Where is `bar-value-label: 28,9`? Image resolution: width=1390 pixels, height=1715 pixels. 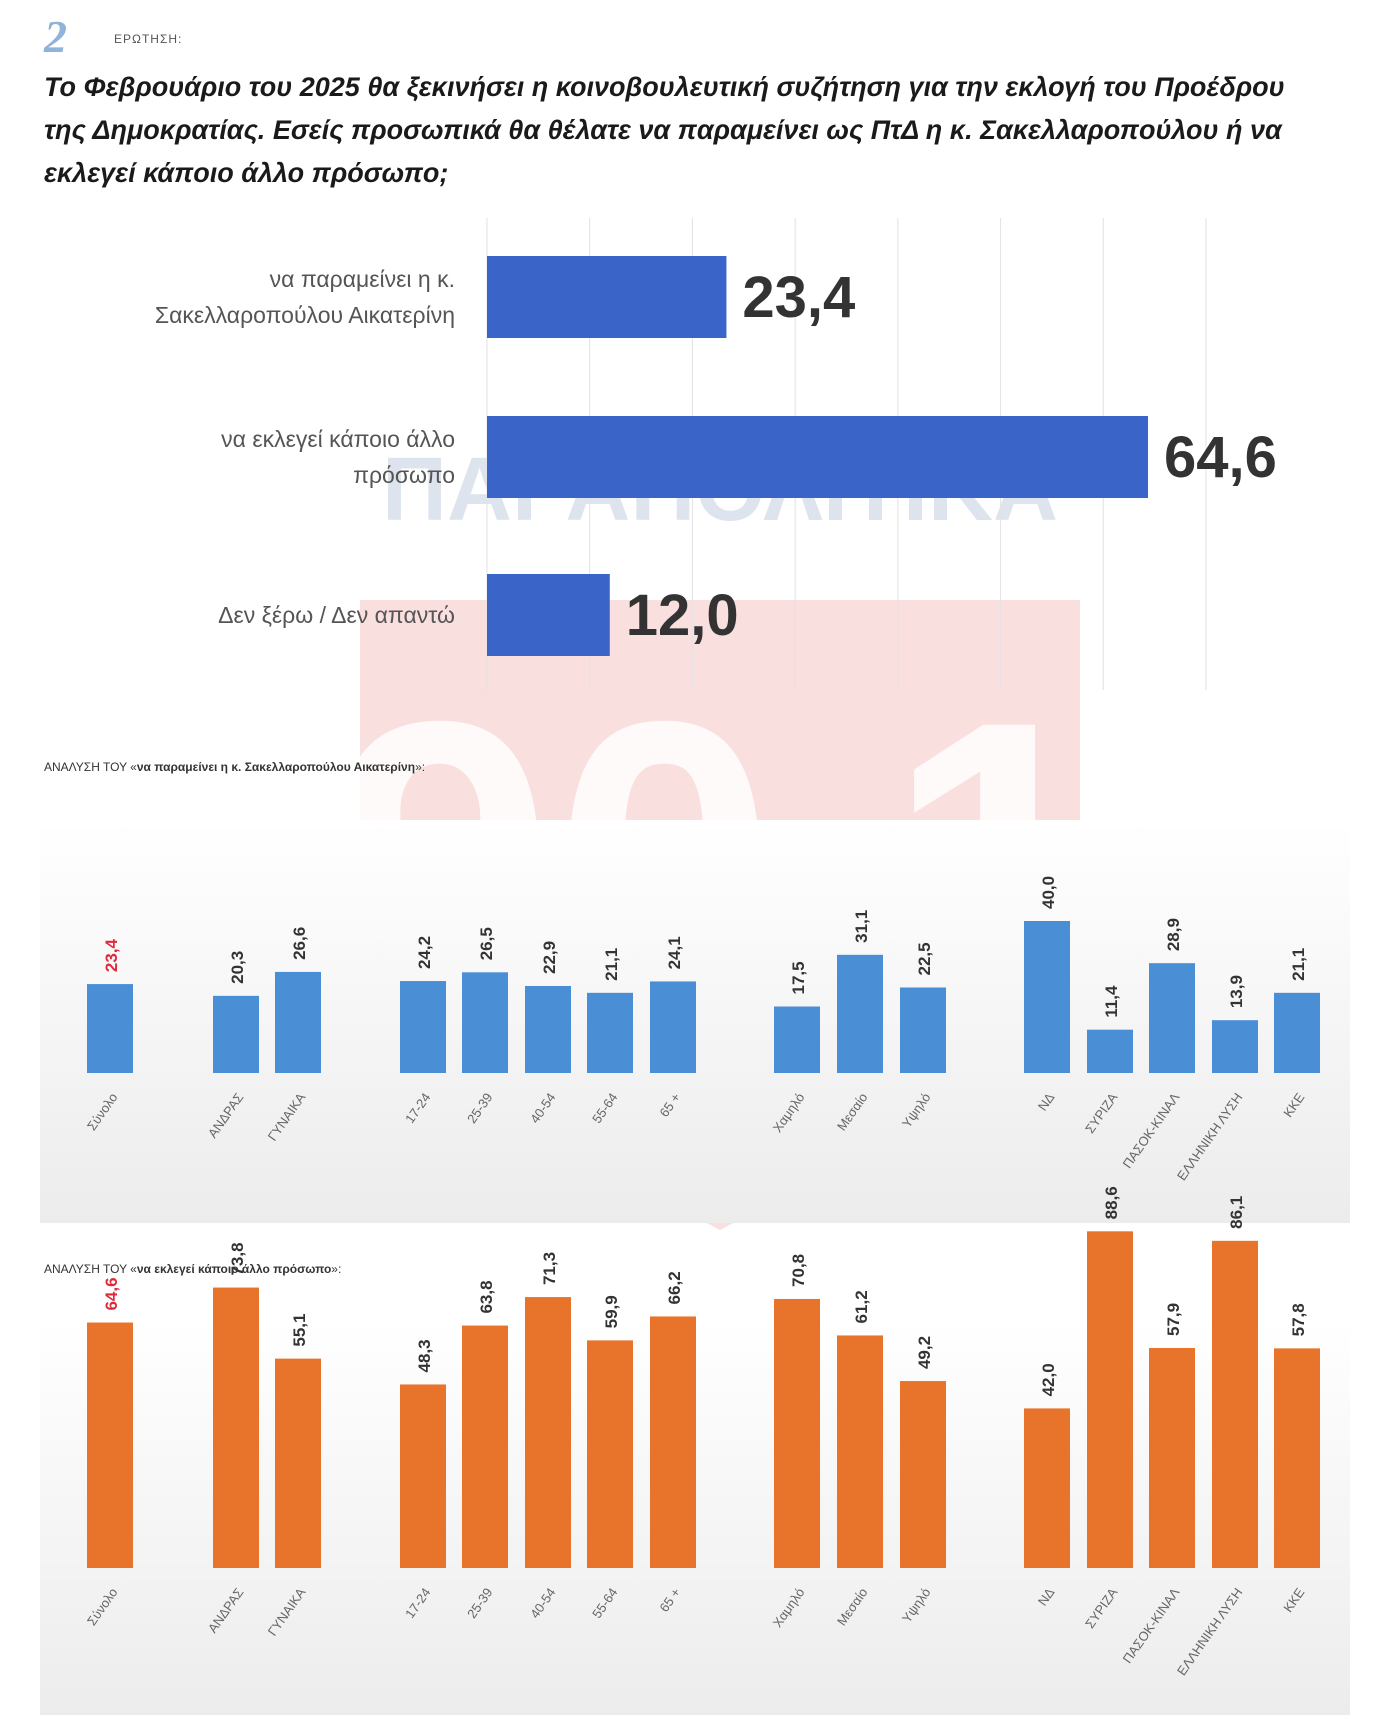 bar-value-label: 28,9 is located at coordinates (1173, 934).